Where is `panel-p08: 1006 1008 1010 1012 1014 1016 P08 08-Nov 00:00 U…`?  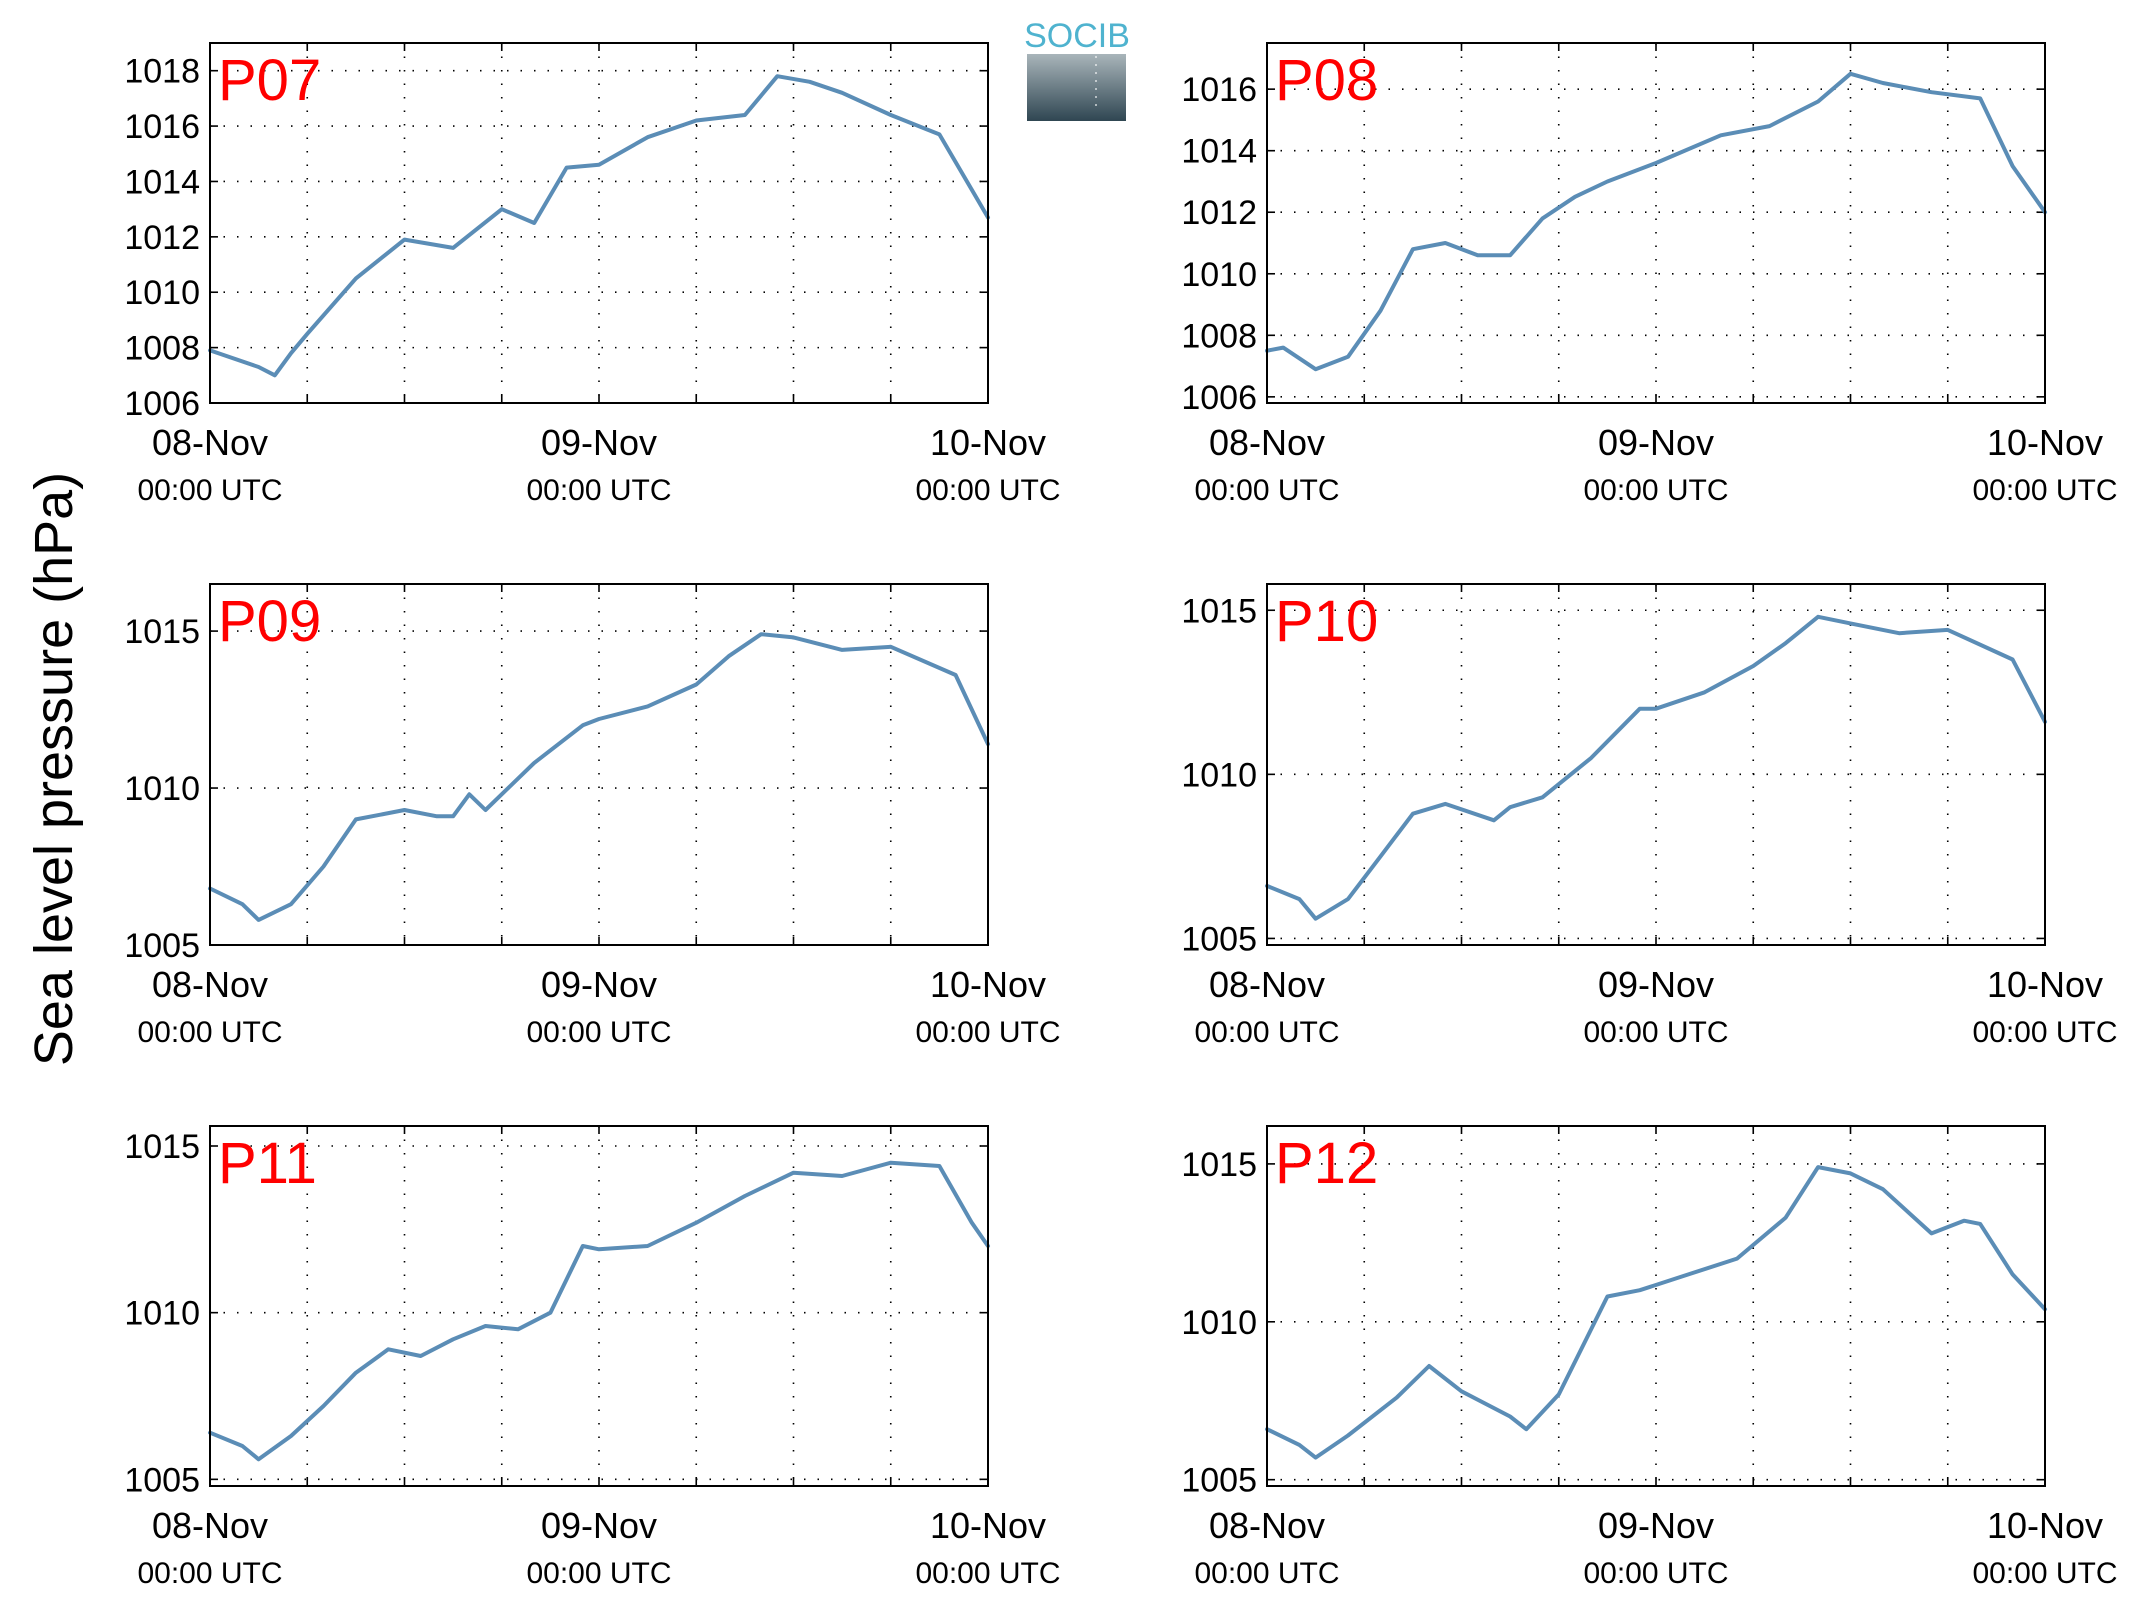
panel-p08: 1006 1008 1010 1012 1014 1016 P08 08-Nov 00:00 U… is located at coordinates (1649, 274).